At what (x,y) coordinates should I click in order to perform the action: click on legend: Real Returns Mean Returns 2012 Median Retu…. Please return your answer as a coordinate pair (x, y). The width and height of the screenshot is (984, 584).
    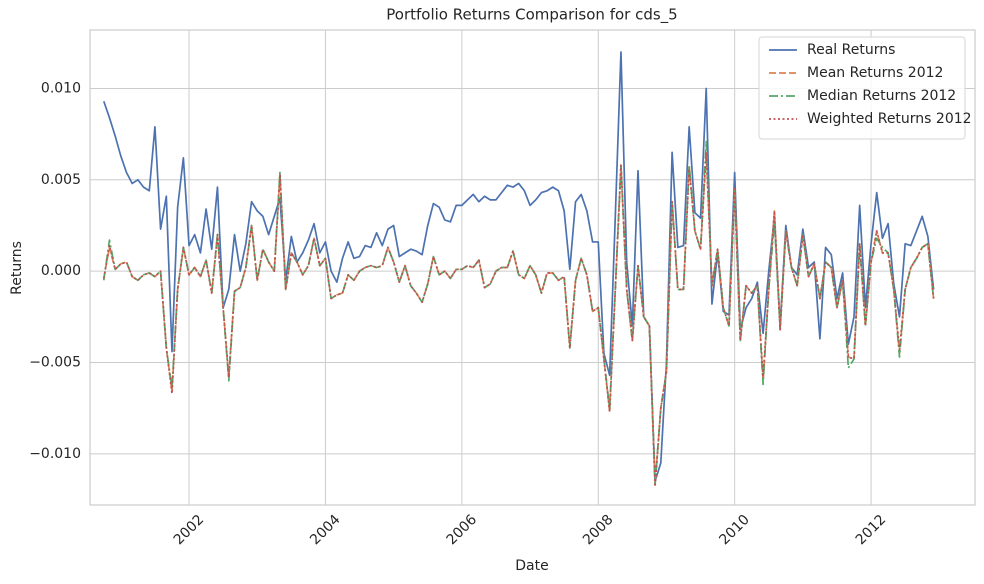
    Looking at the image, I should click on (865, 88).